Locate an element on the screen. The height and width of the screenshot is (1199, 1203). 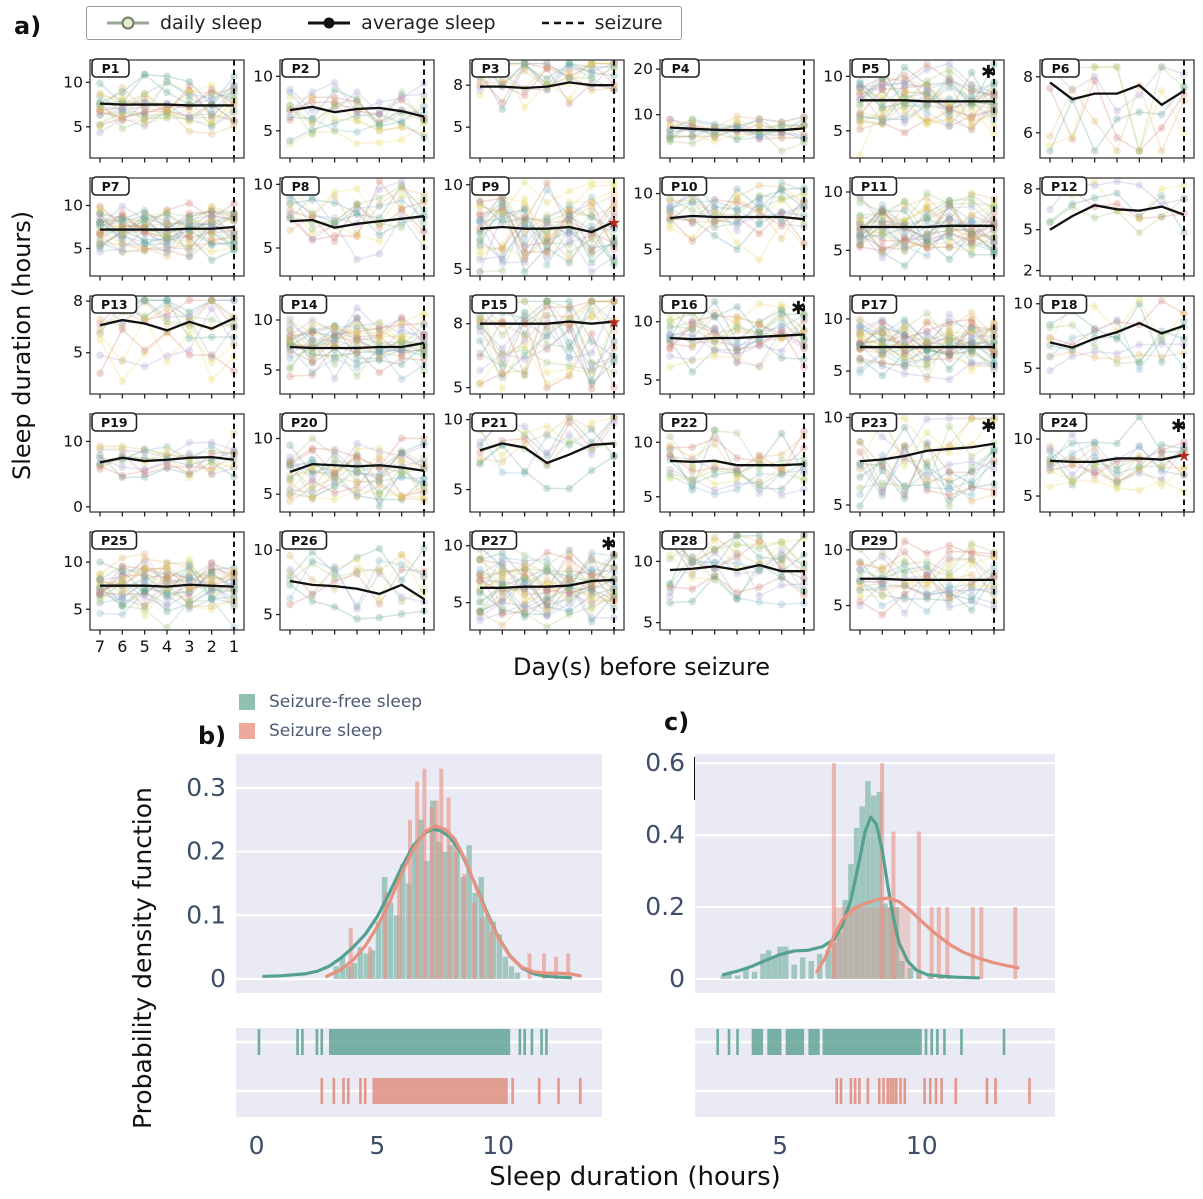
subplot-P27: 10 5 P27 ✱ is located at coordinates (533, 601).